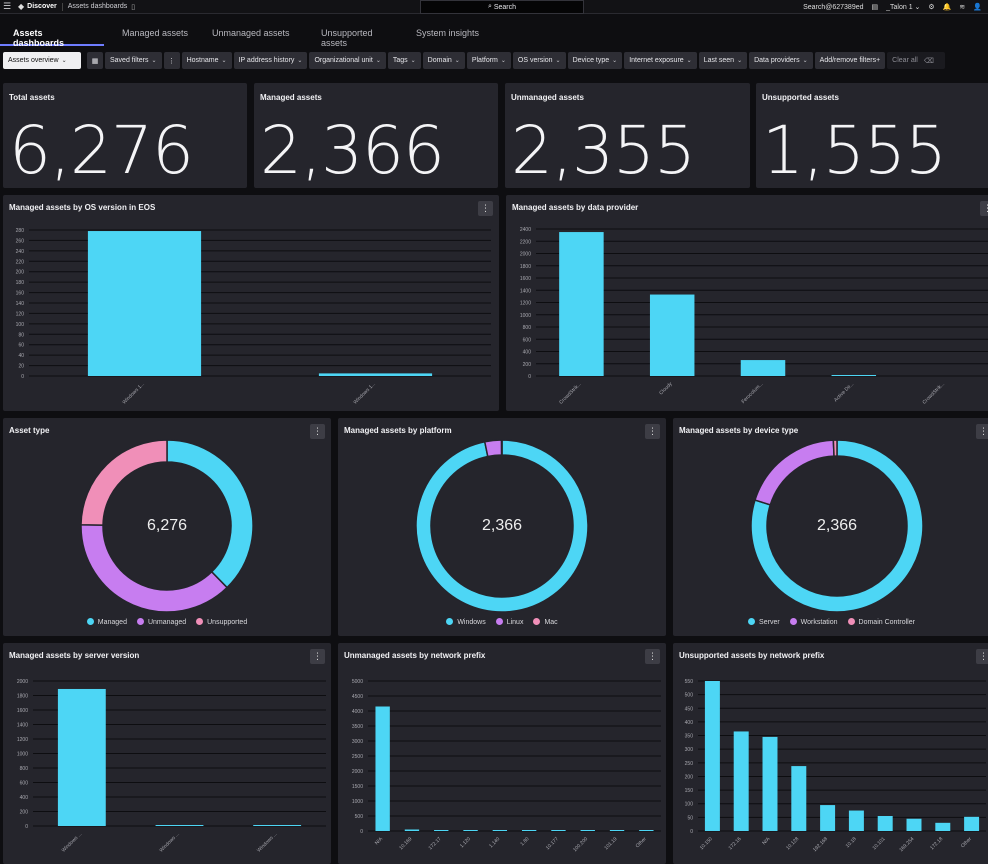 The height and width of the screenshot is (864, 988). What do you see at coordinates (97, 6) in the screenshot?
I see `breadcrumb: Assets dashboards` at bounding box center [97, 6].